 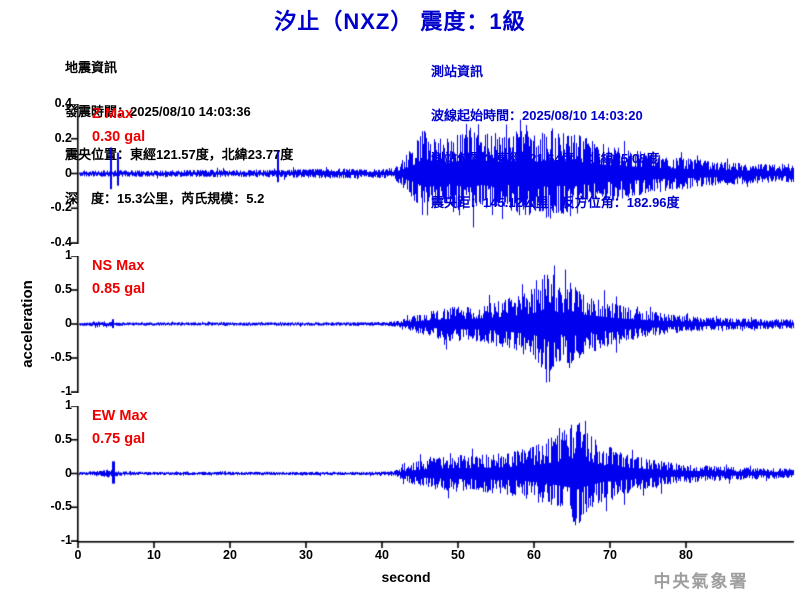 I want to click on page-title: 汐止（NXZ） 震度：1級, so click(x=400, y=21).